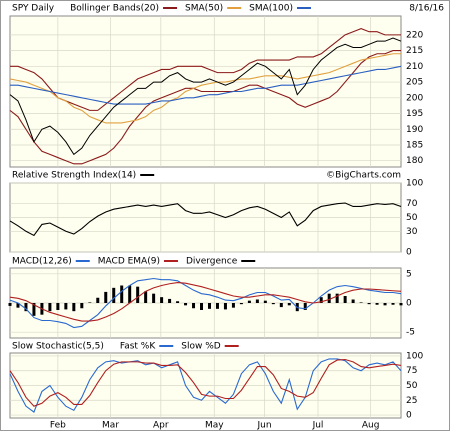 This screenshot has width=450, height=431. What do you see at coordinates (161, 426) in the screenshot?
I see `x-tick-label: Apr` at bounding box center [161, 426].